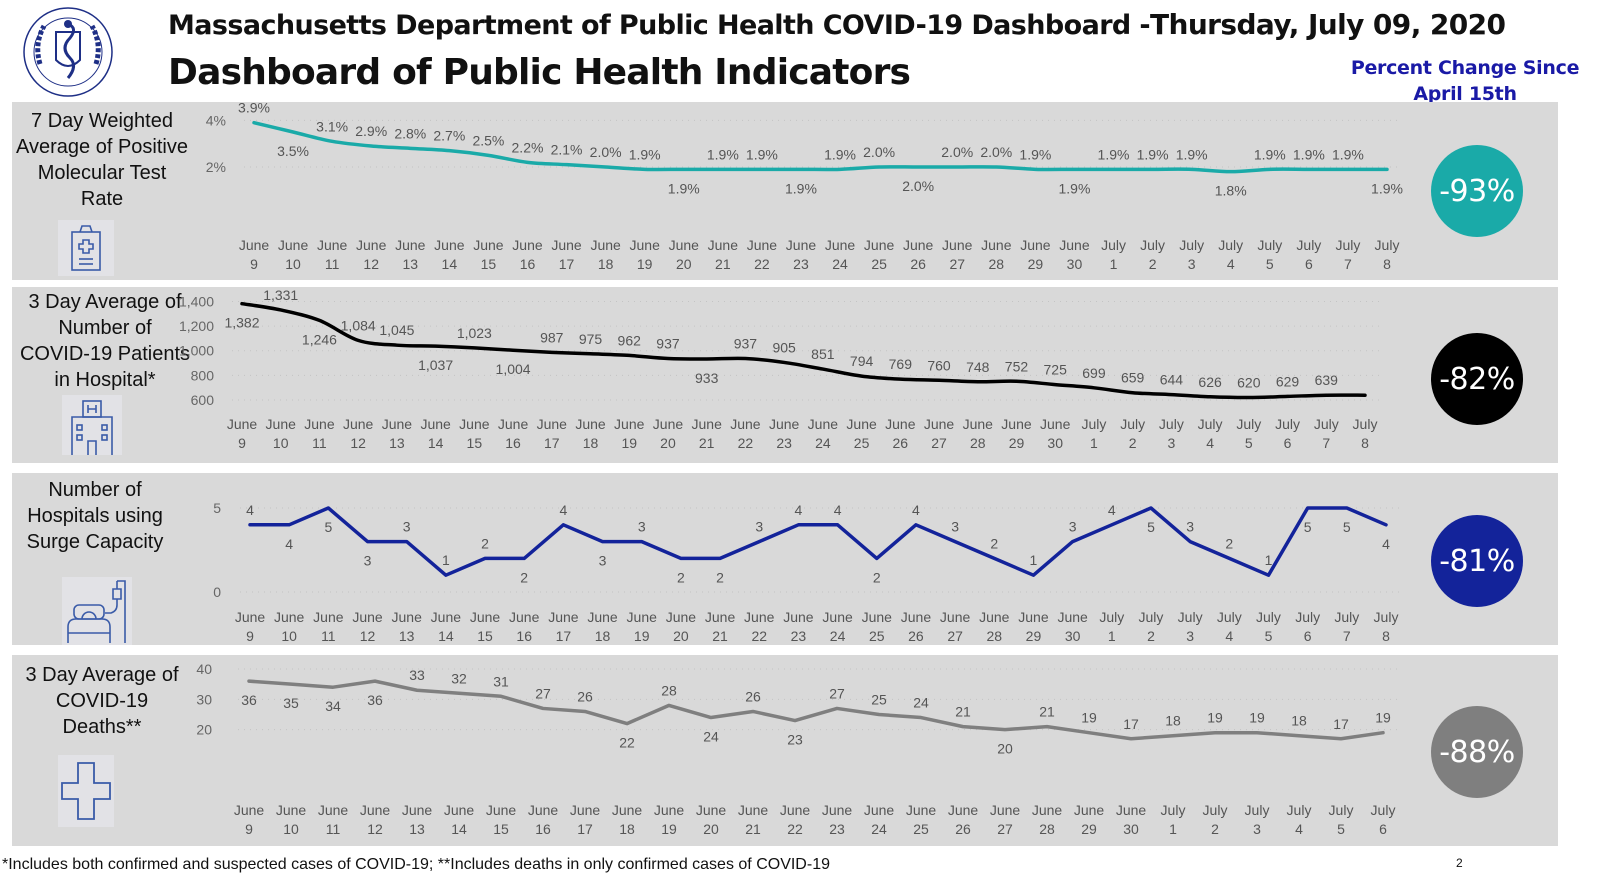 The height and width of the screenshot is (892, 1600). I want to click on x-tick-label: June 30, so click(1055, 433).